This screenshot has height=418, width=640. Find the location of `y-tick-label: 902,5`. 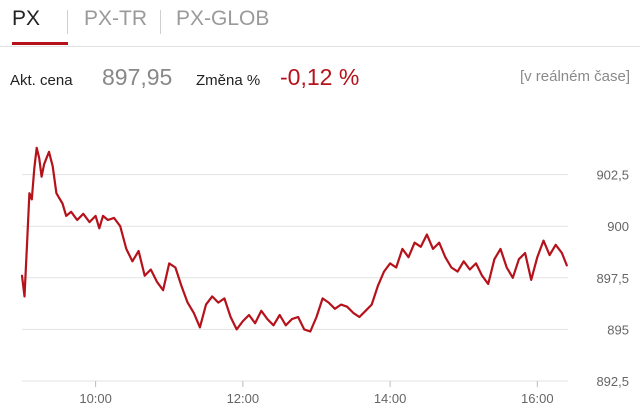

y-tick-label: 902,5 is located at coordinates (612, 175).